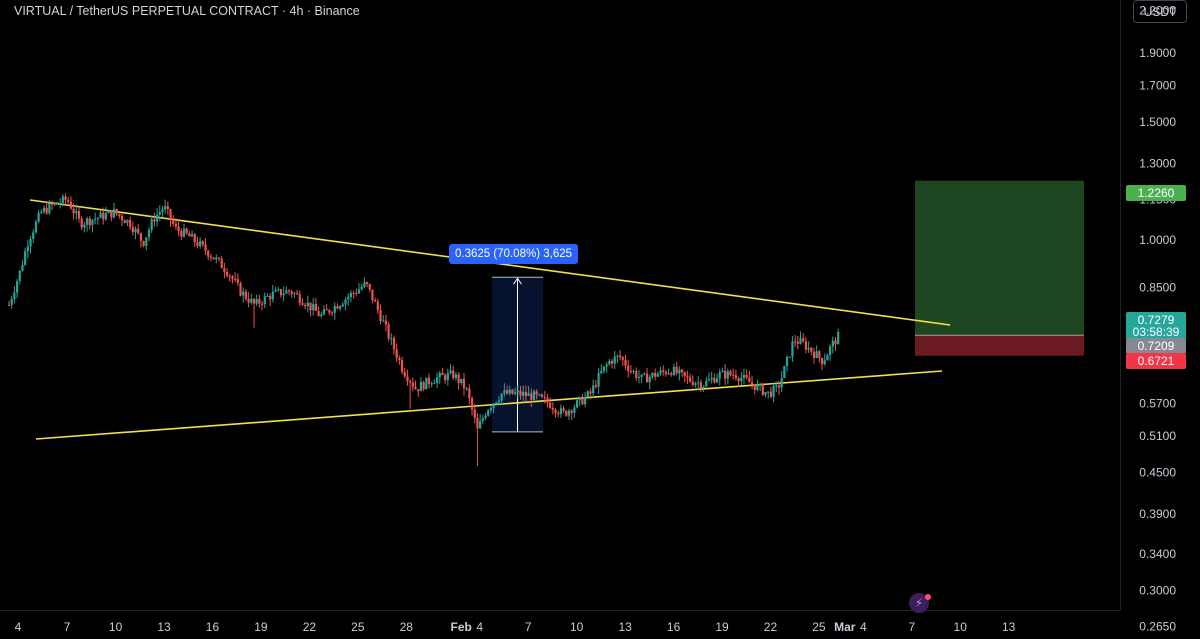 The height and width of the screenshot is (639, 1200). What do you see at coordinates (489, 405) in the screenshot?
I see `lower-trendline` at bounding box center [489, 405].